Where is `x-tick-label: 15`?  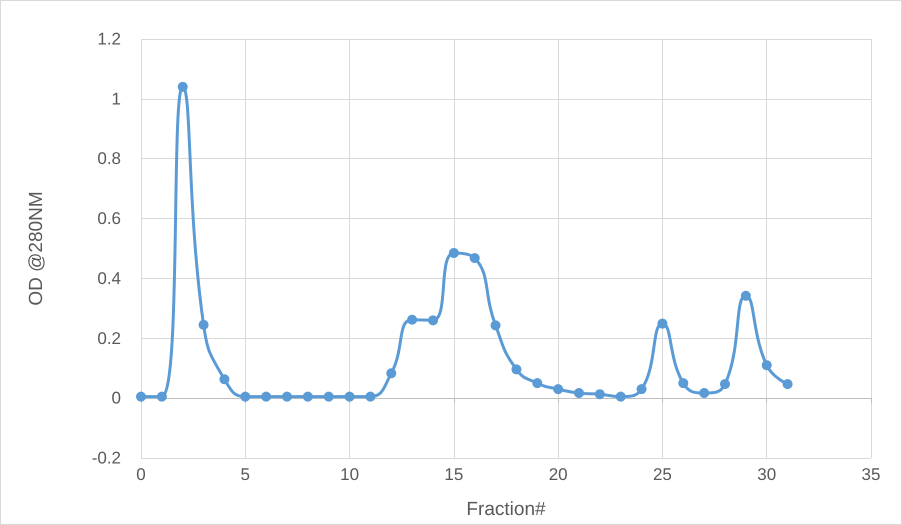
x-tick-label: 15 is located at coordinates (454, 474).